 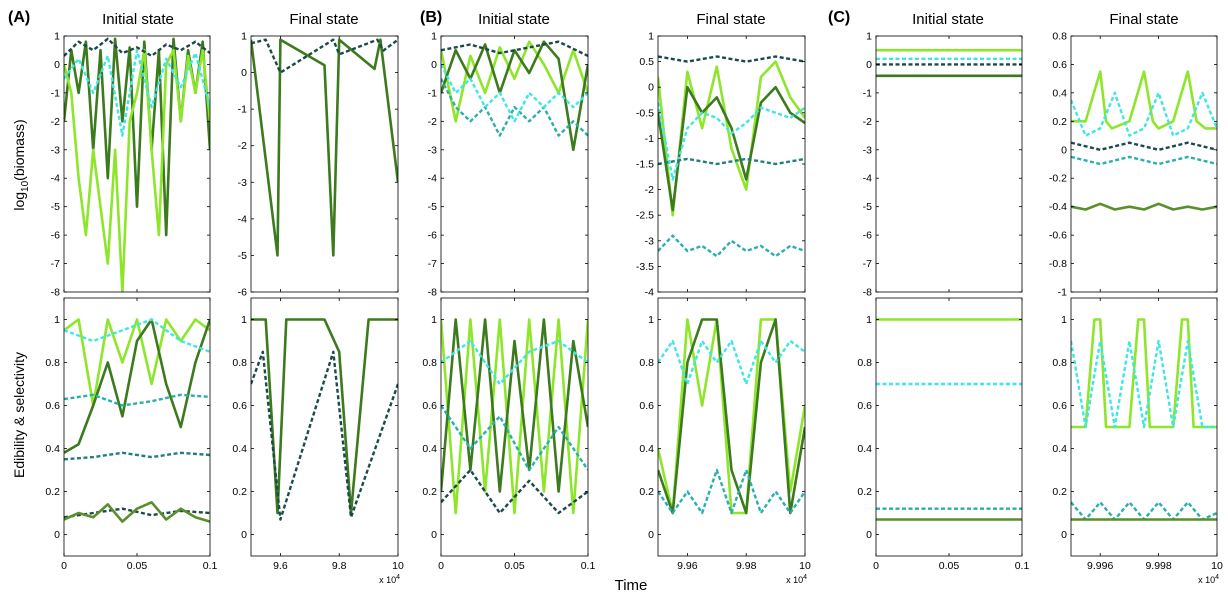 What do you see at coordinates (52, 363) in the screenshot?
I see `y-tick-label: 0.8` at bounding box center [52, 363].